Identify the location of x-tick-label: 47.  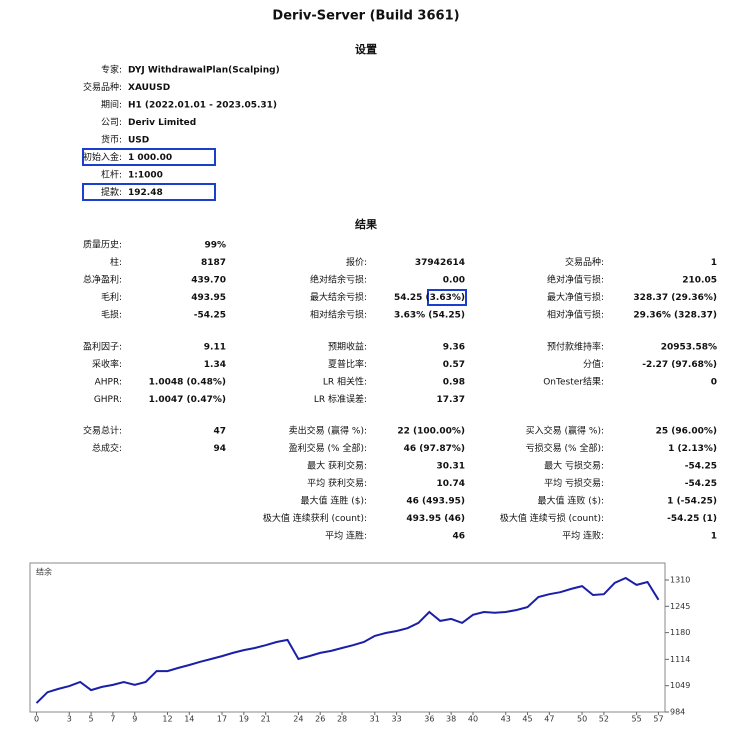
(549, 719).